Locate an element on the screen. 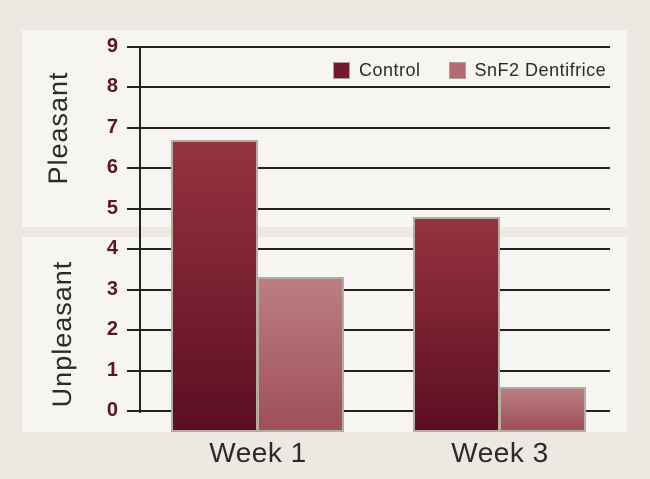 Image resolution: width=650 pixels, height=479 pixels. y-tick-label-9: 9 is located at coordinates (112, 45).